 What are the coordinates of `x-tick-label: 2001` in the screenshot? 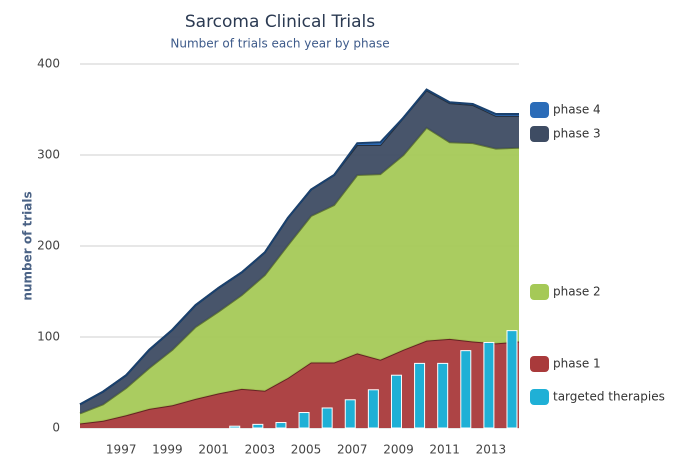 It's located at (213, 450).